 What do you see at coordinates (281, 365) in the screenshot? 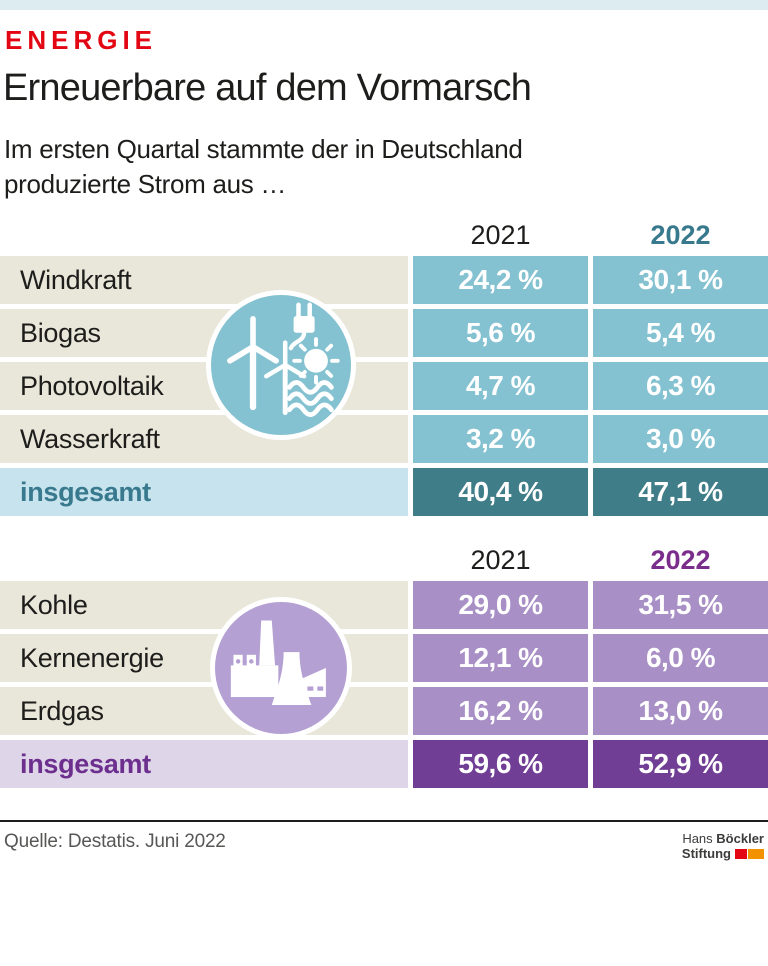
I see `wind-solar-hydro-icon` at bounding box center [281, 365].